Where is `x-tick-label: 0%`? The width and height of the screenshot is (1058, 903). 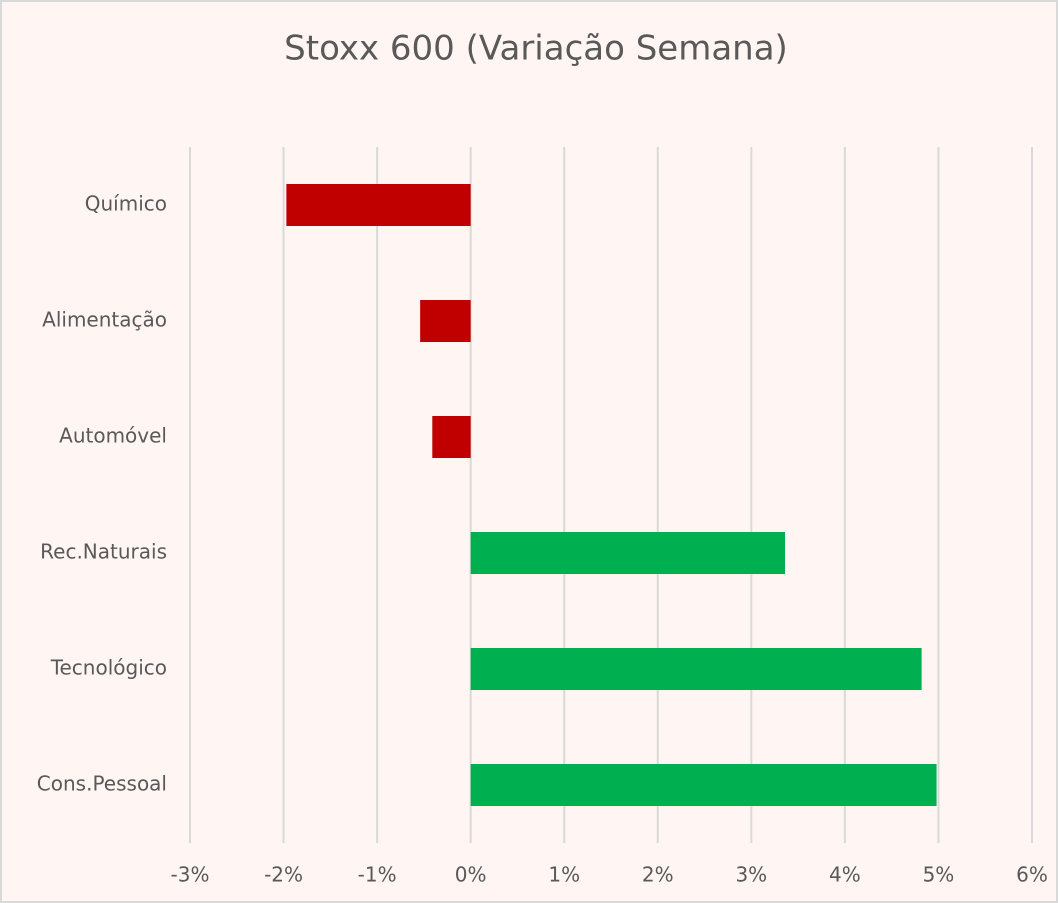 x-tick-label: 0% is located at coordinates (471, 875).